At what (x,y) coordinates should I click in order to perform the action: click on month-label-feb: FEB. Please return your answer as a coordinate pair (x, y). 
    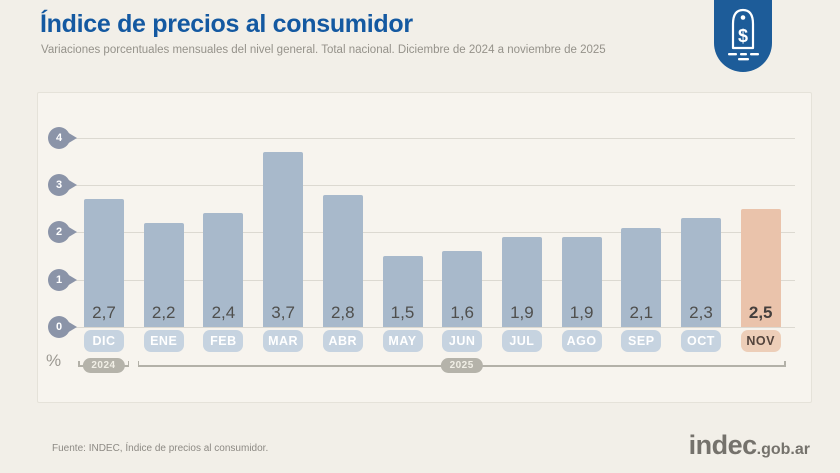
    Looking at the image, I should click on (223, 341).